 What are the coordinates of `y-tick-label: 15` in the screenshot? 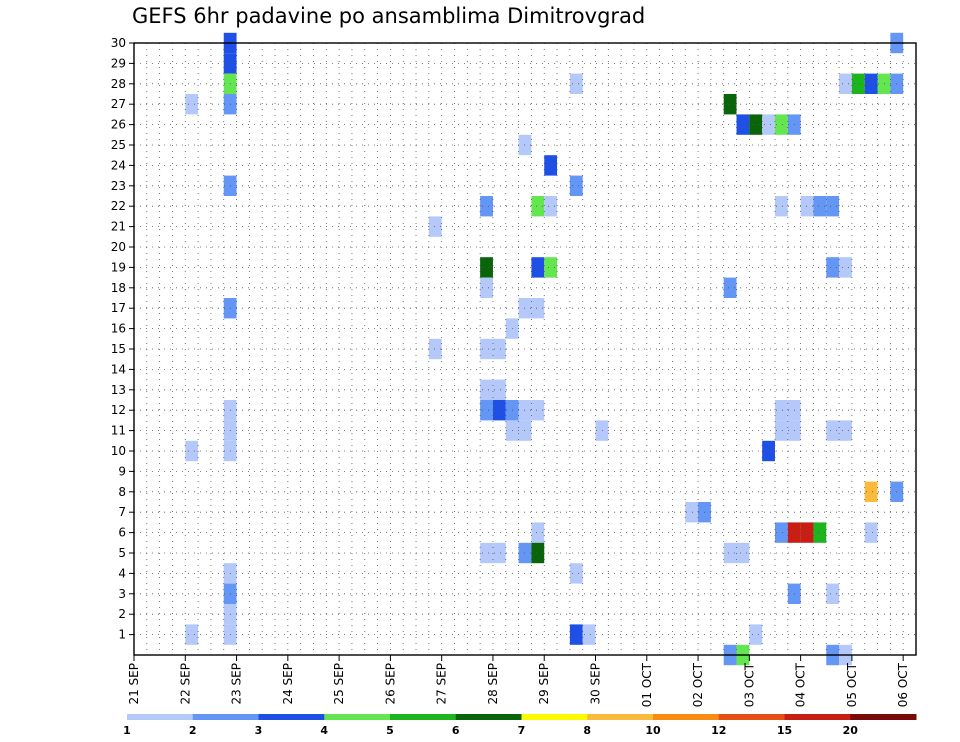 It's located at (118, 349).